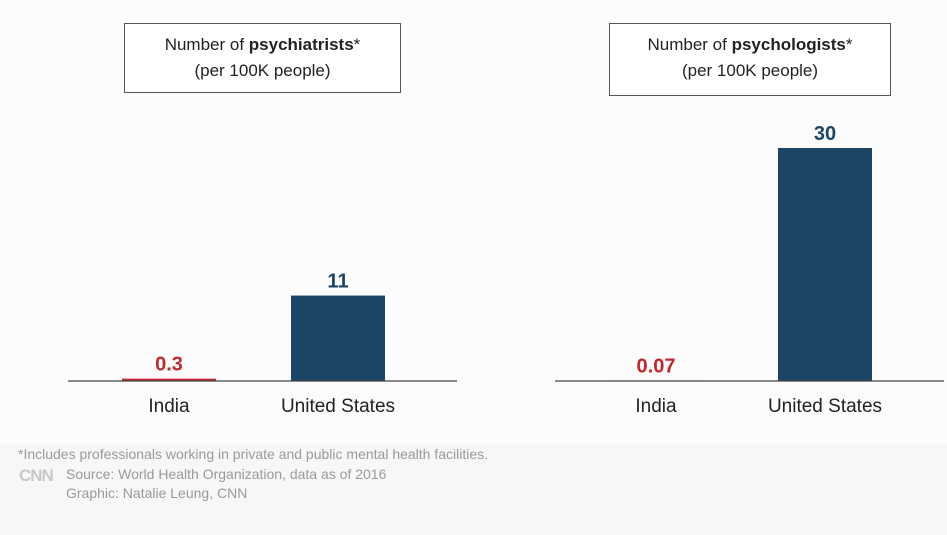  I want to click on chart-title: Number of psychiatrists*, so click(262, 44).